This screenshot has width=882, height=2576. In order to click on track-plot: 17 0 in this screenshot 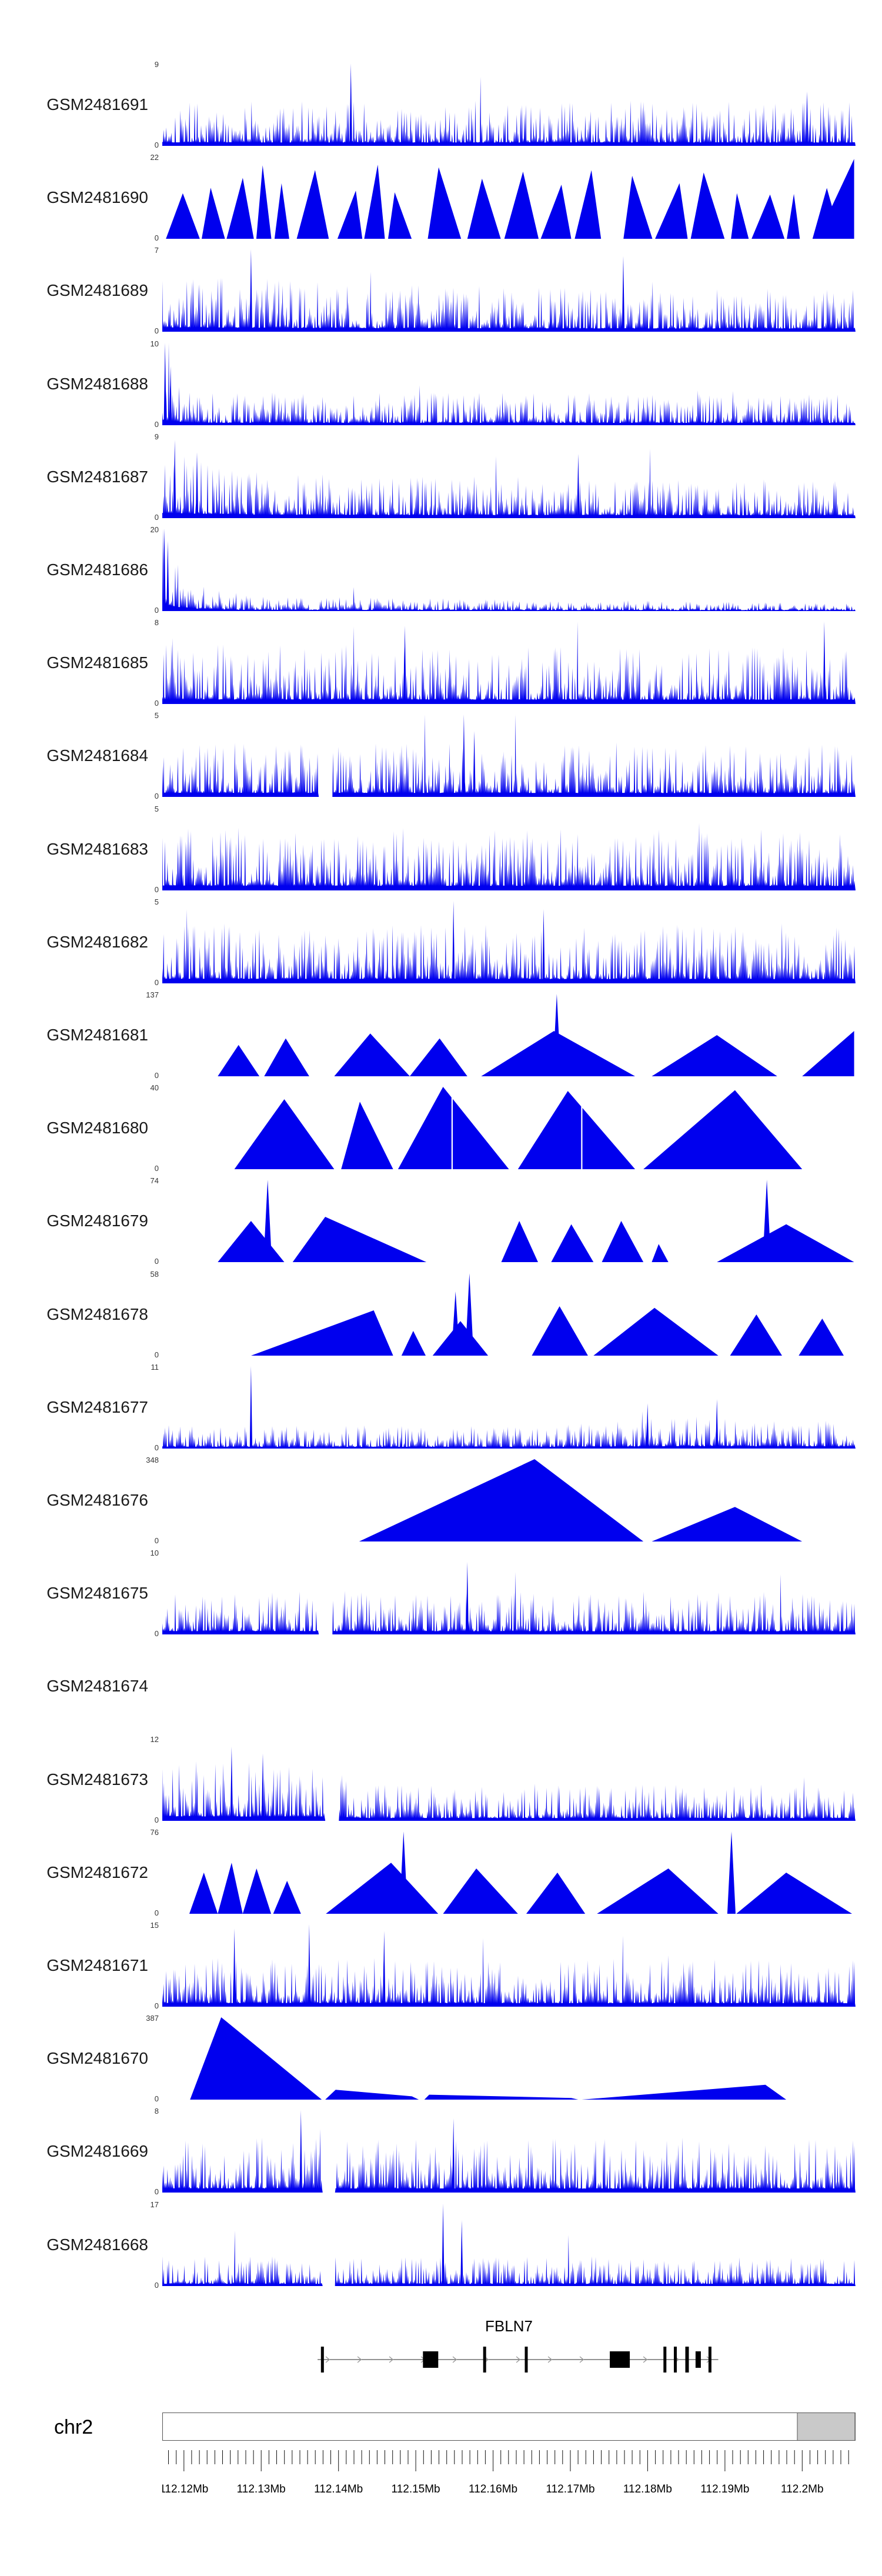, I will do `click(503, 2245)`.